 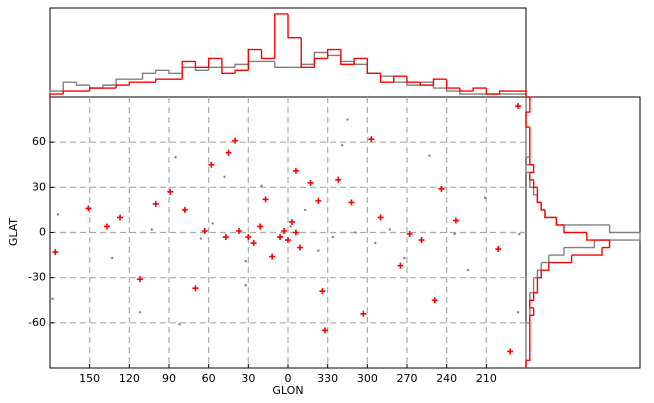 What do you see at coordinates (169, 378) in the screenshot?
I see `x-tick-label: 90` at bounding box center [169, 378].